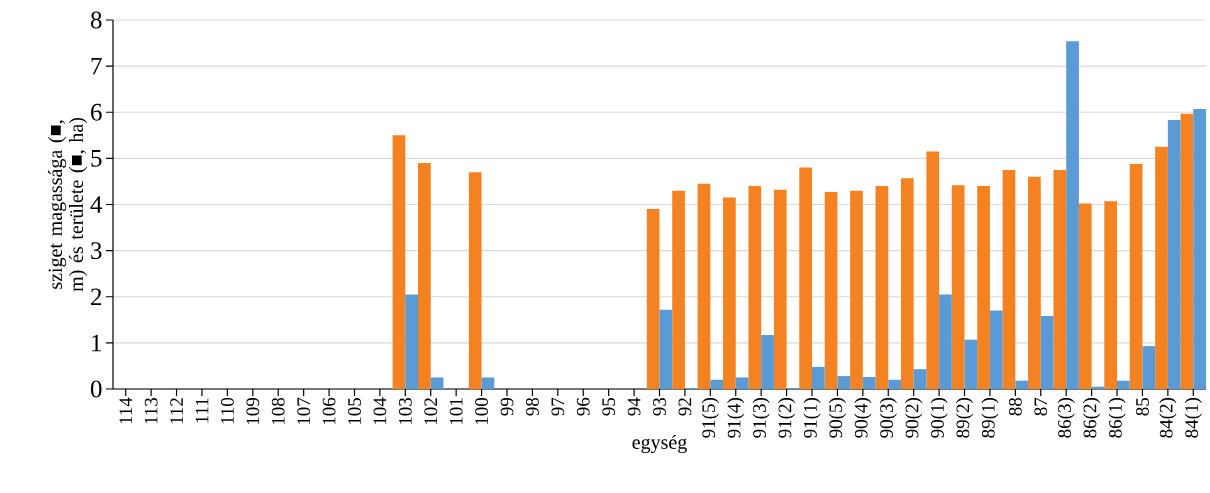  I want to click on x-tick-label: 85, so click(1142, 406).